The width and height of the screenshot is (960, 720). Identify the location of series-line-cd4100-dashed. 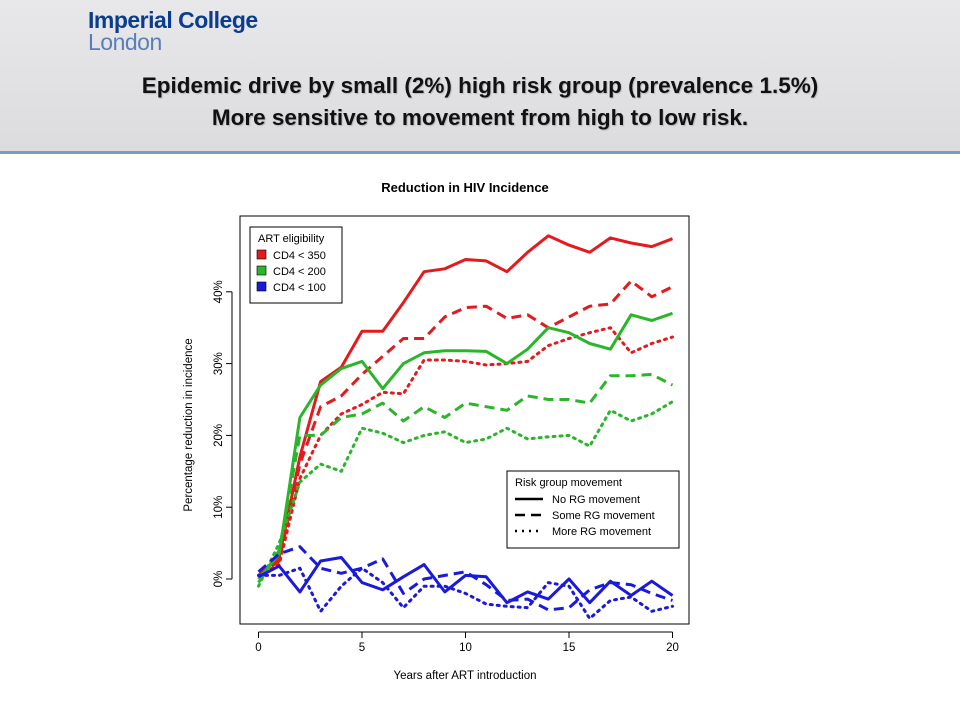
(465, 578).